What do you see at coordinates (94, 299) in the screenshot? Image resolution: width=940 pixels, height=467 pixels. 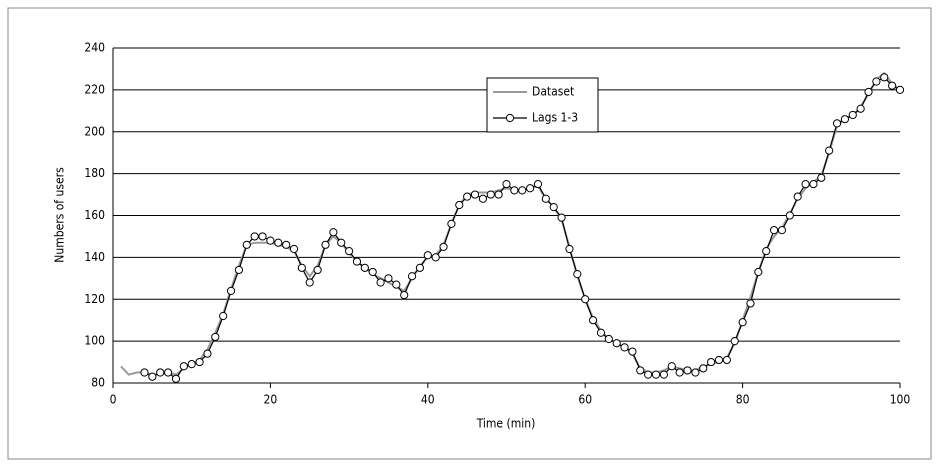 I see `y-tick-label: 120` at bounding box center [94, 299].